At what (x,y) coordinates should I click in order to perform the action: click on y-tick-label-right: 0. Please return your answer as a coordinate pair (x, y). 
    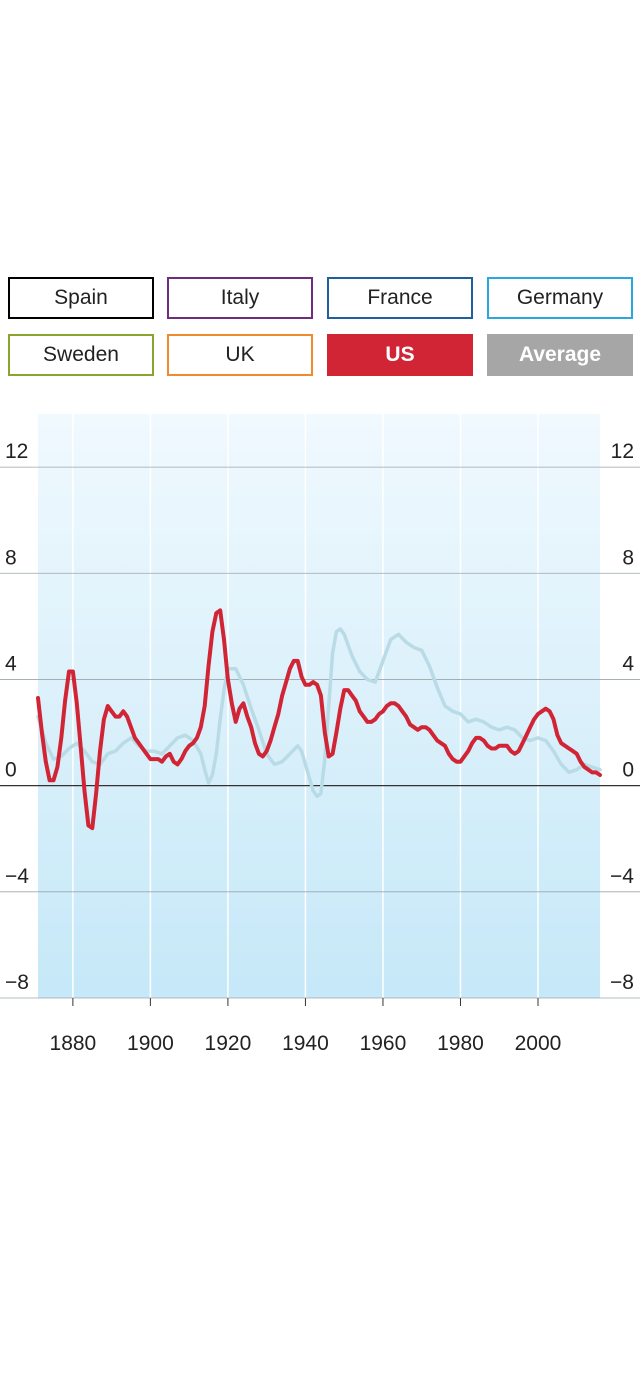
    Looking at the image, I should click on (628, 770).